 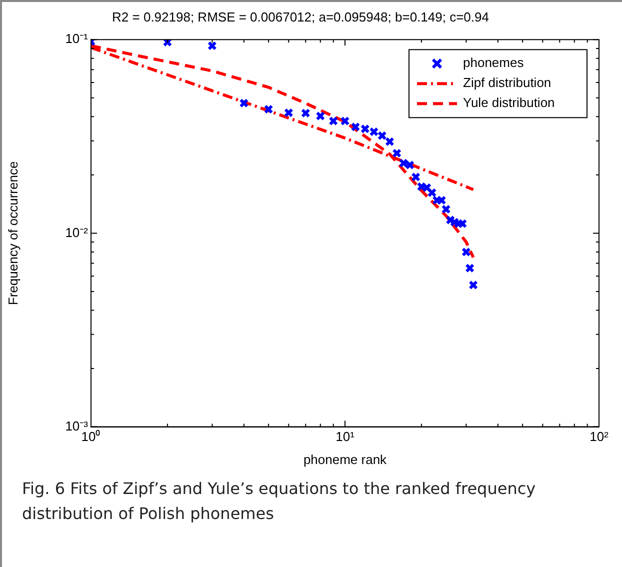 I want to click on x-tick-label: 10², so click(x=600, y=436).